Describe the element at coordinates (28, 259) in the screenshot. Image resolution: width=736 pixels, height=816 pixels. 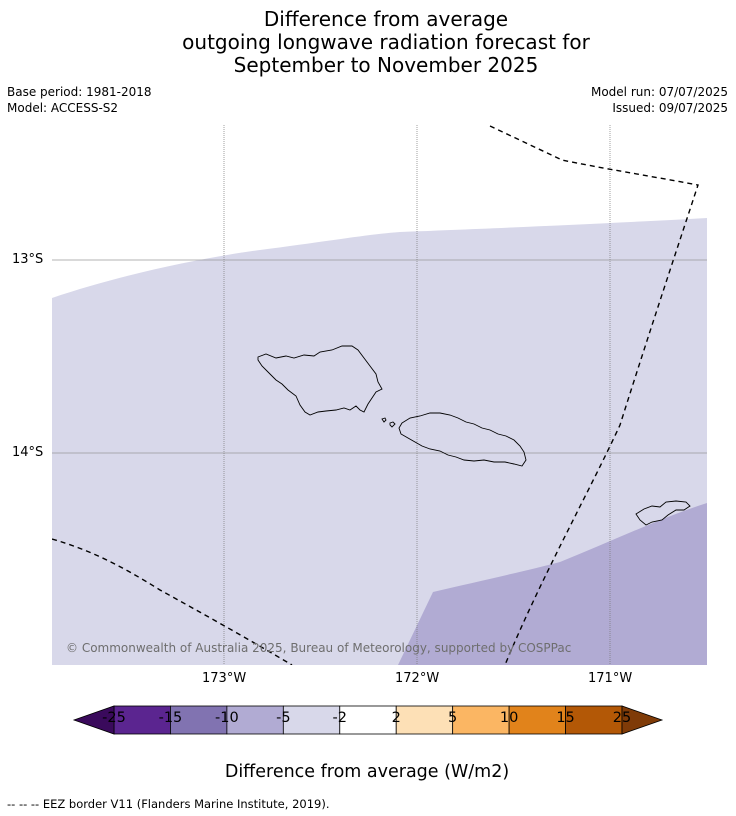
I see `lat-label-13s: 13°S` at that location.